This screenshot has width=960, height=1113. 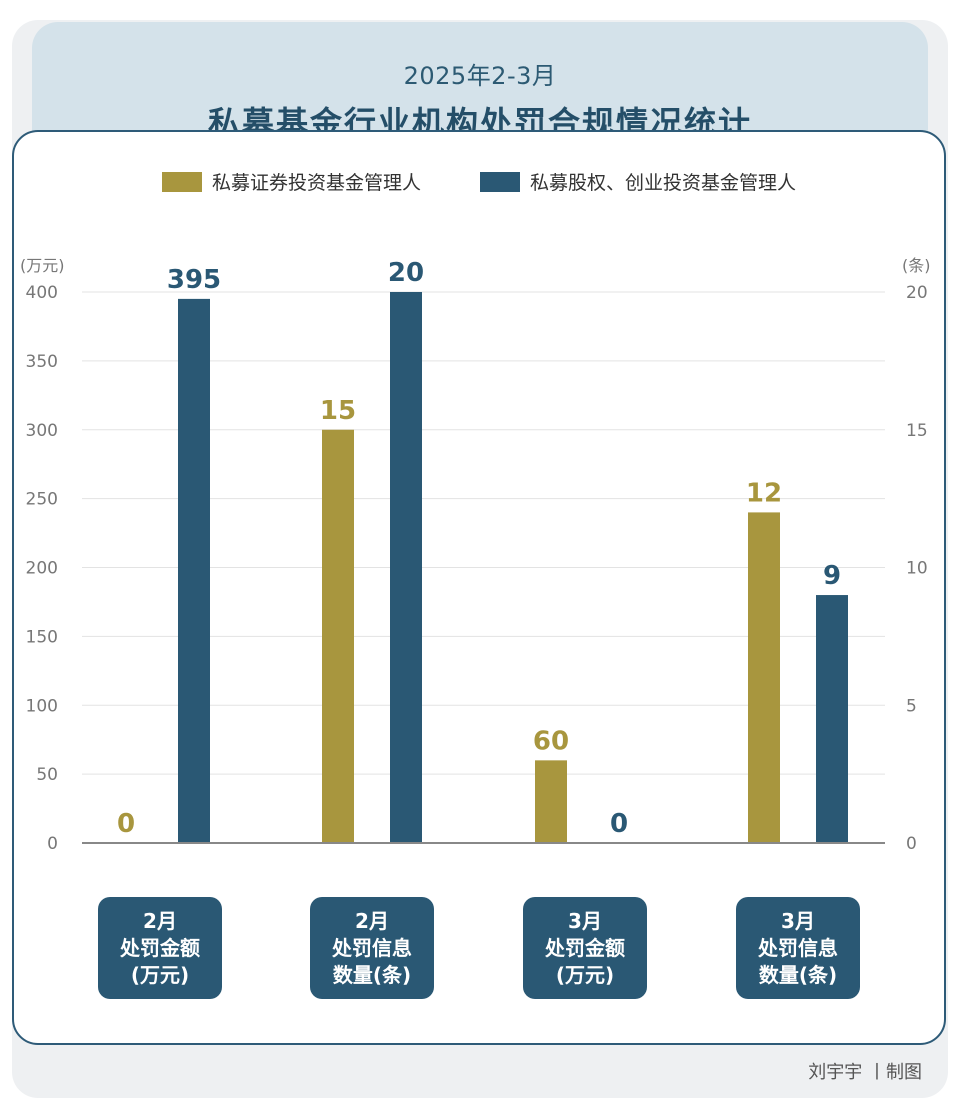 What do you see at coordinates (917, 293) in the screenshot?
I see `y-right-tick-label: 20` at bounding box center [917, 293].